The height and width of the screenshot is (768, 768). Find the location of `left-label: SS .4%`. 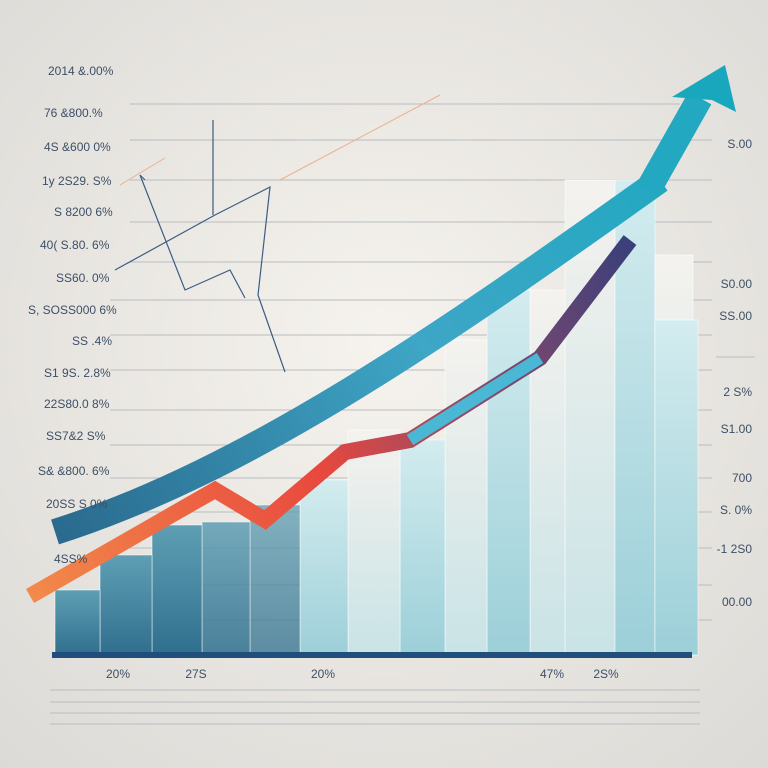

left-label: SS .4% is located at coordinates (92, 341).